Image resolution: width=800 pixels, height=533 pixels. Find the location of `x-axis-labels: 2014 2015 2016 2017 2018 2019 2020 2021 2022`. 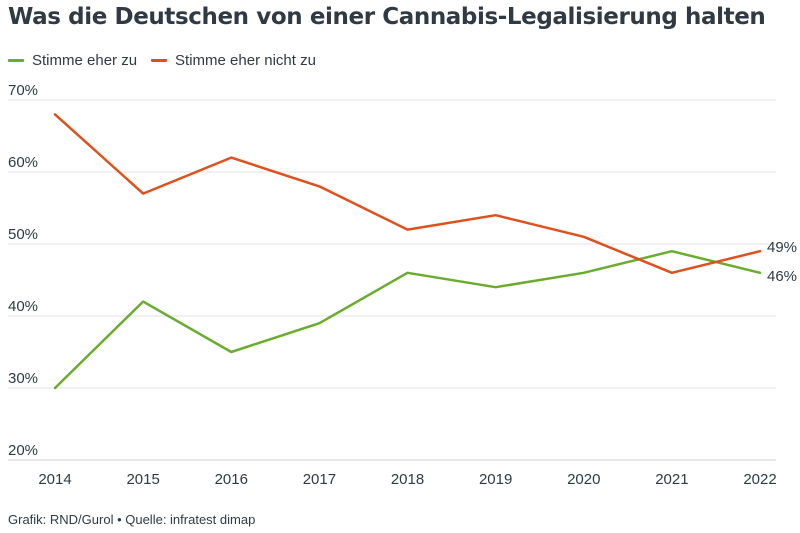

x-axis-labels: 2014 2015 2016 2017 2018 2019 2020 2021 2022 is located at coordinates (407, 479).